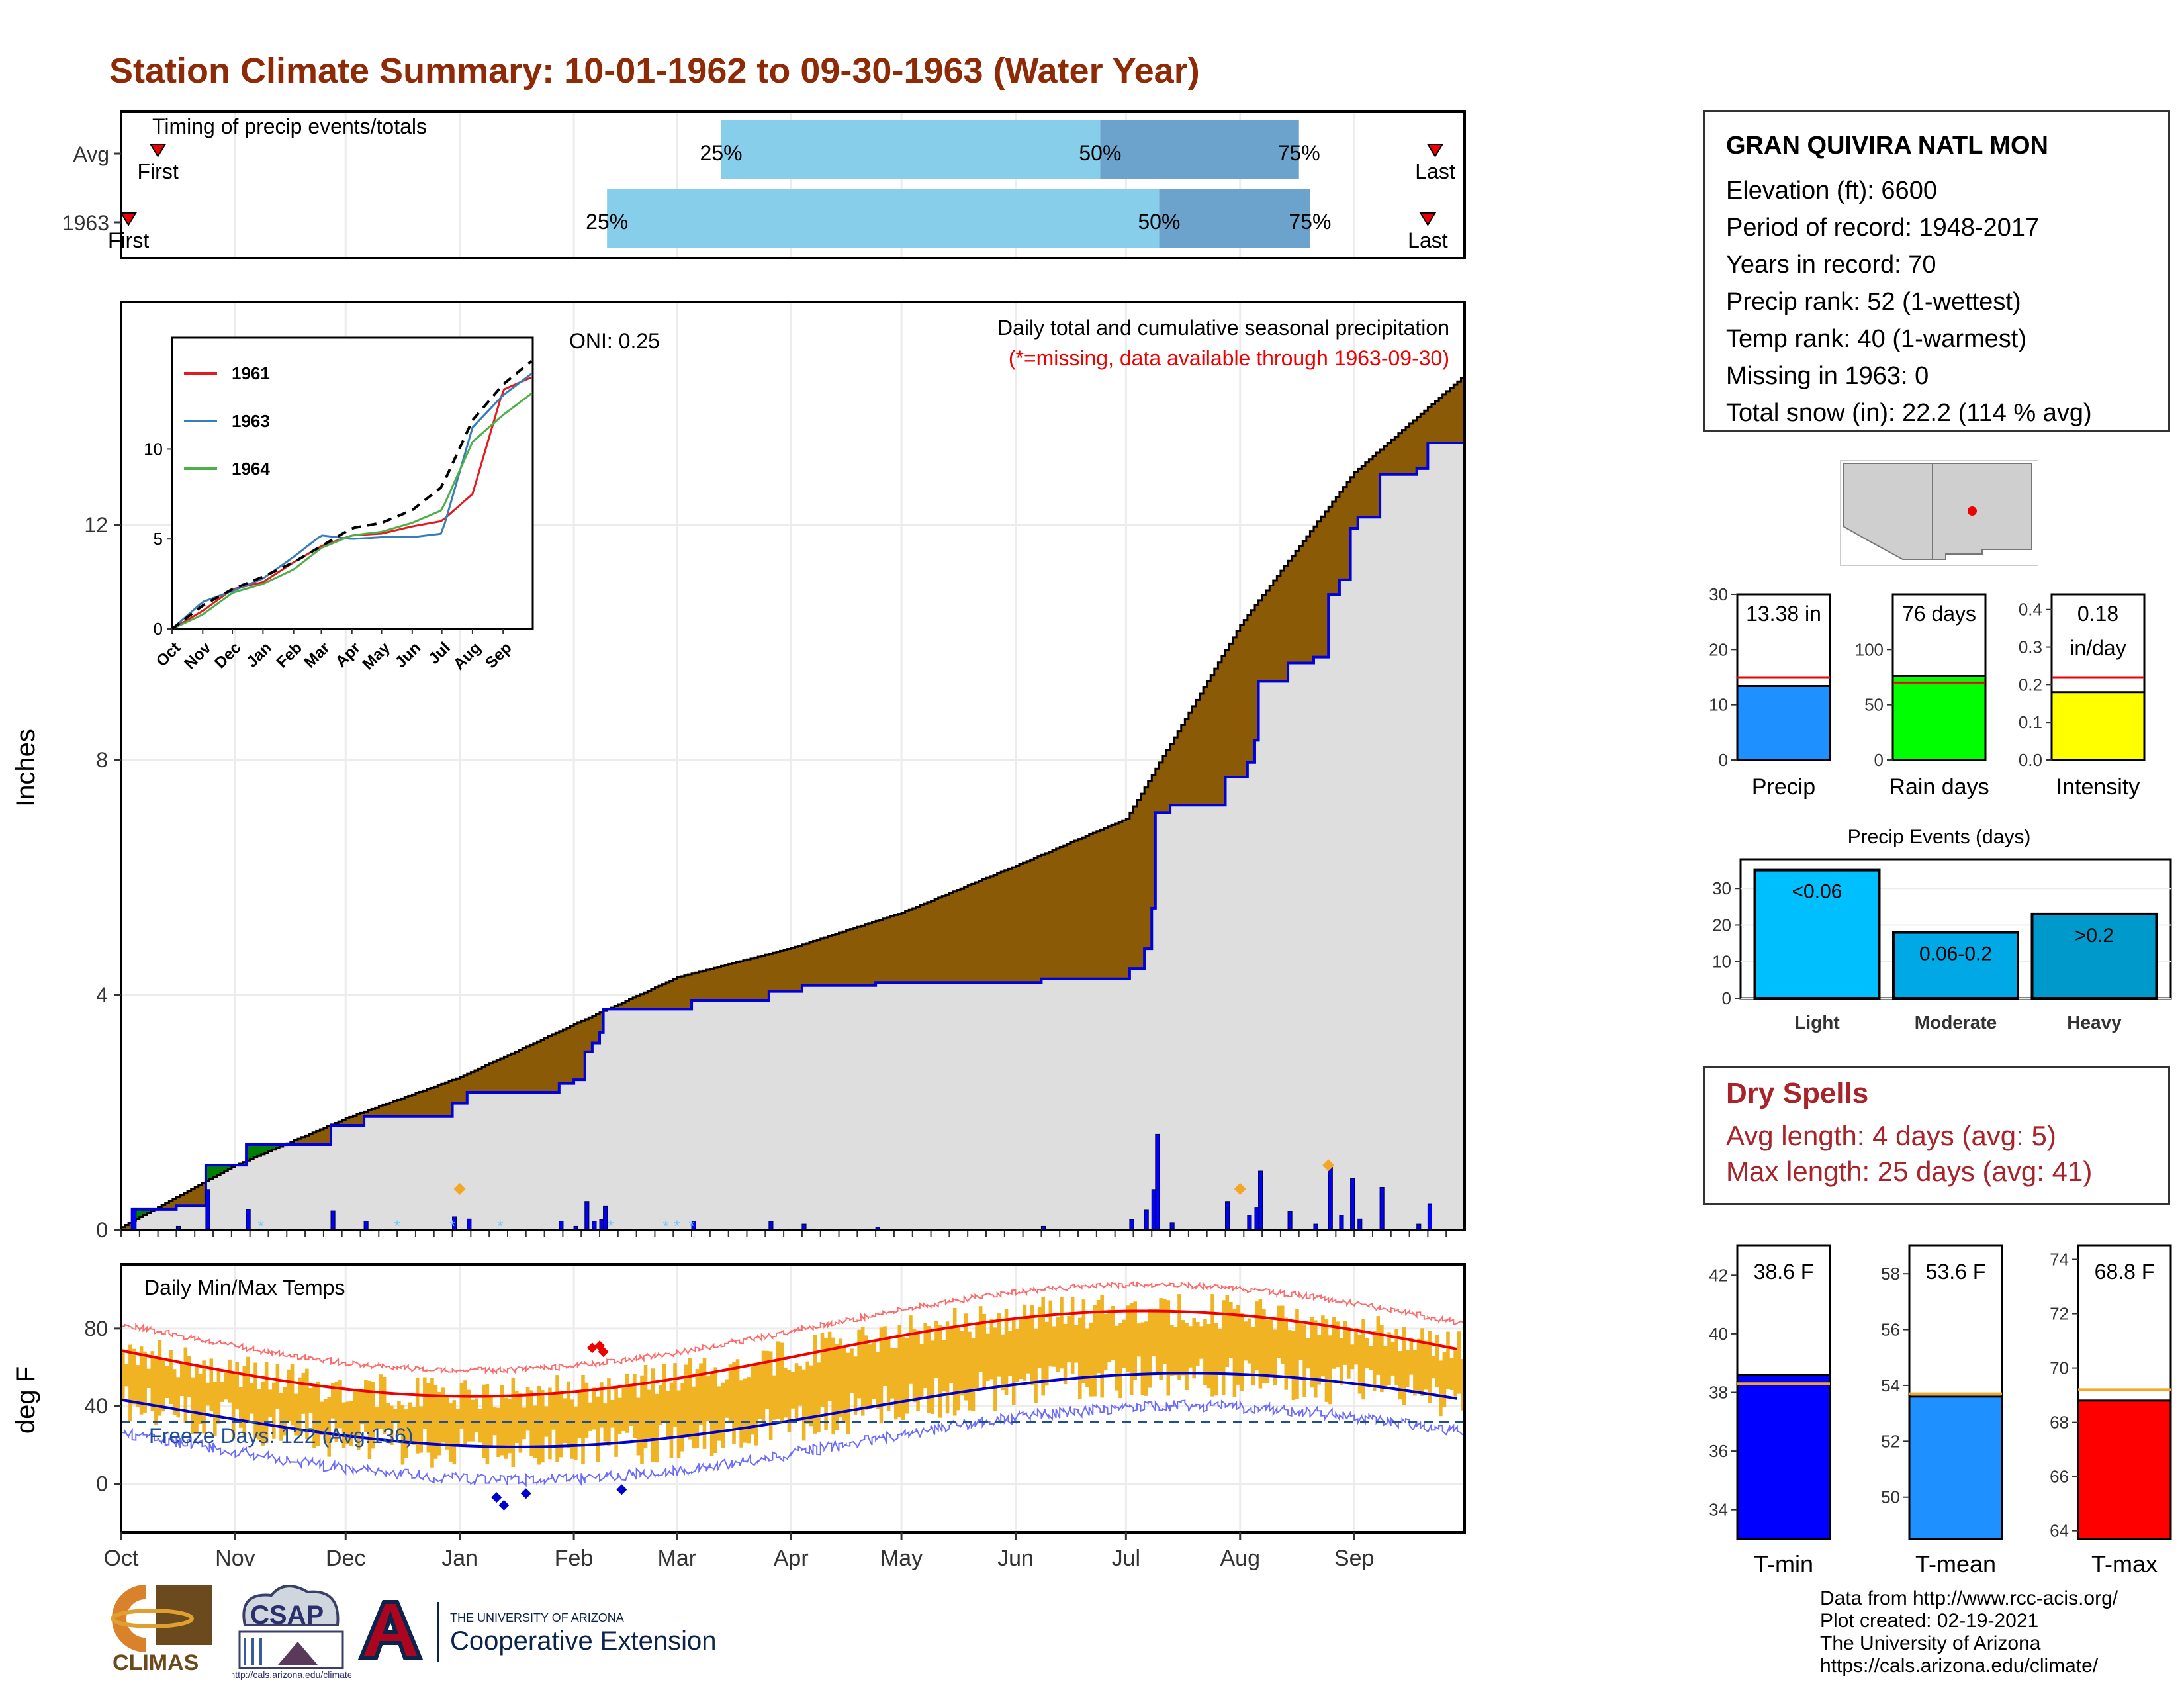 This screenshot has width=2184, height=1688. I want to click on timing-frame, so click(793, 184).